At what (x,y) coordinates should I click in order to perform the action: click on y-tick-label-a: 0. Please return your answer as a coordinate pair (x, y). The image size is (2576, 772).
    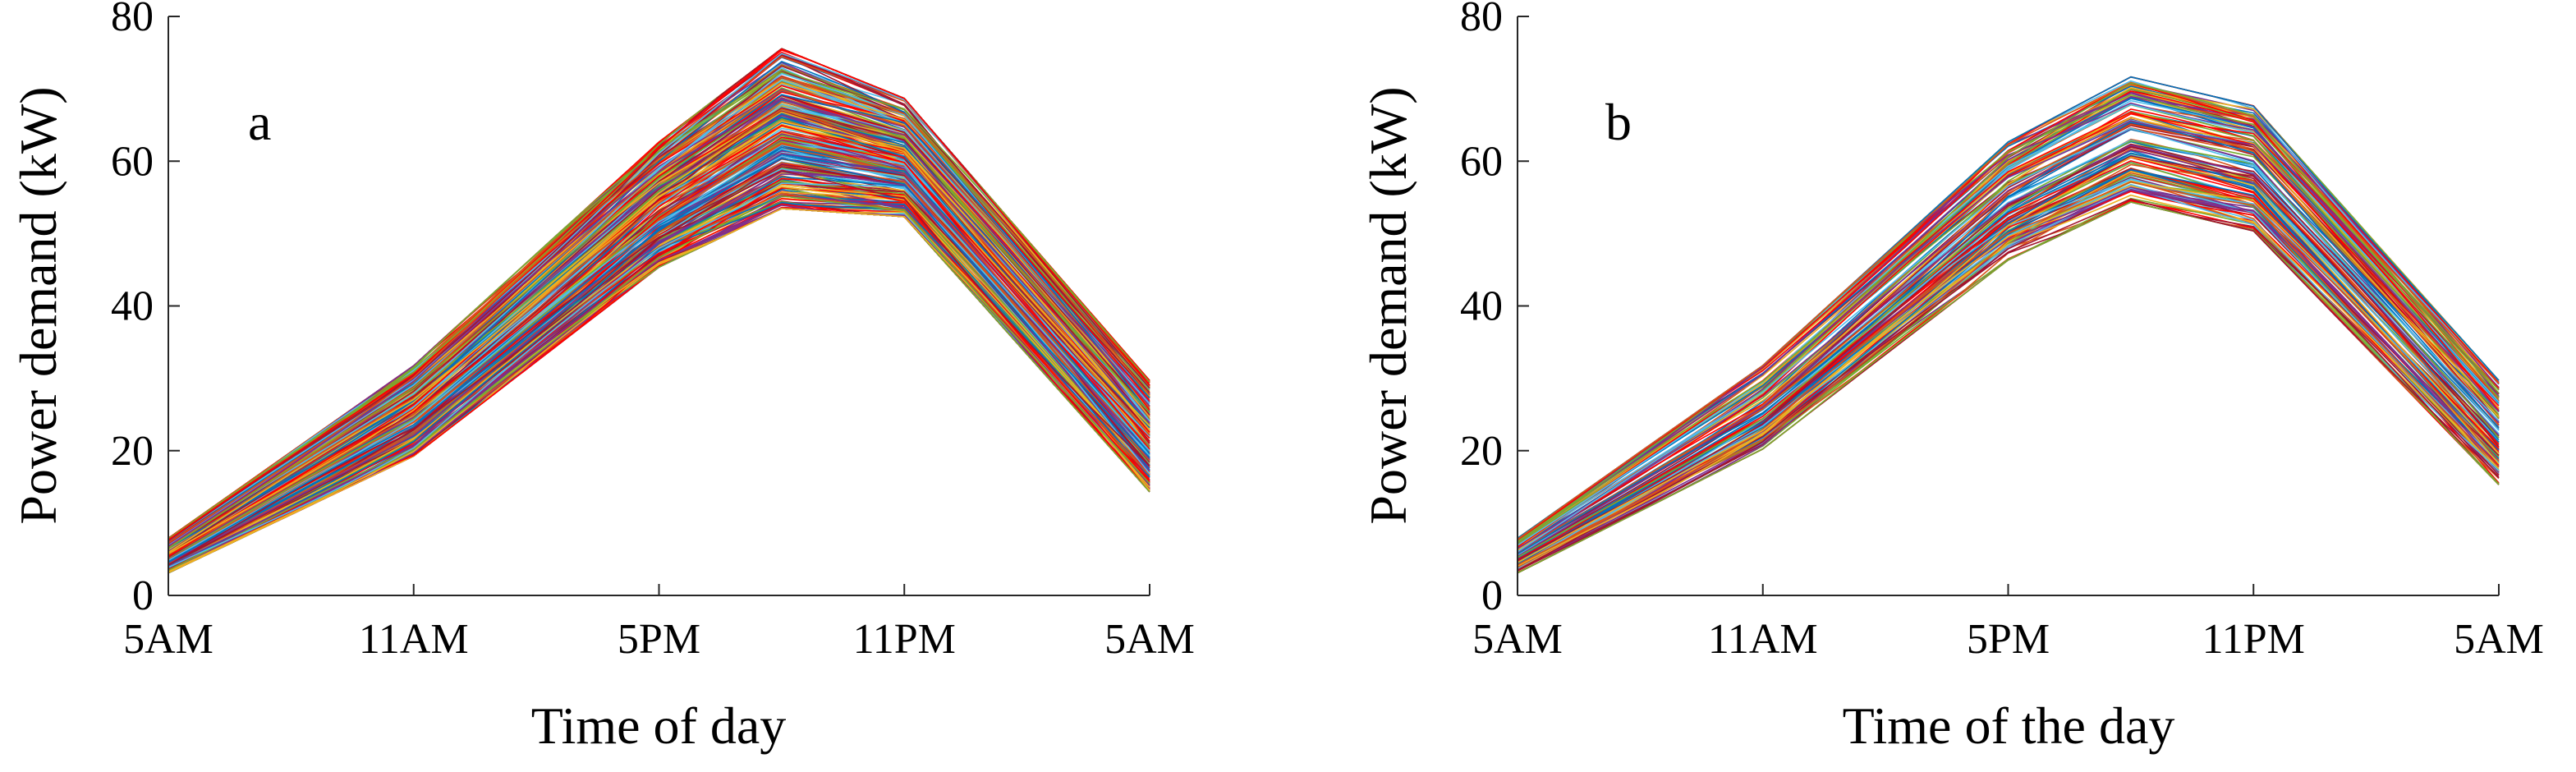
    Looking at the image, I should click on (143, 595).